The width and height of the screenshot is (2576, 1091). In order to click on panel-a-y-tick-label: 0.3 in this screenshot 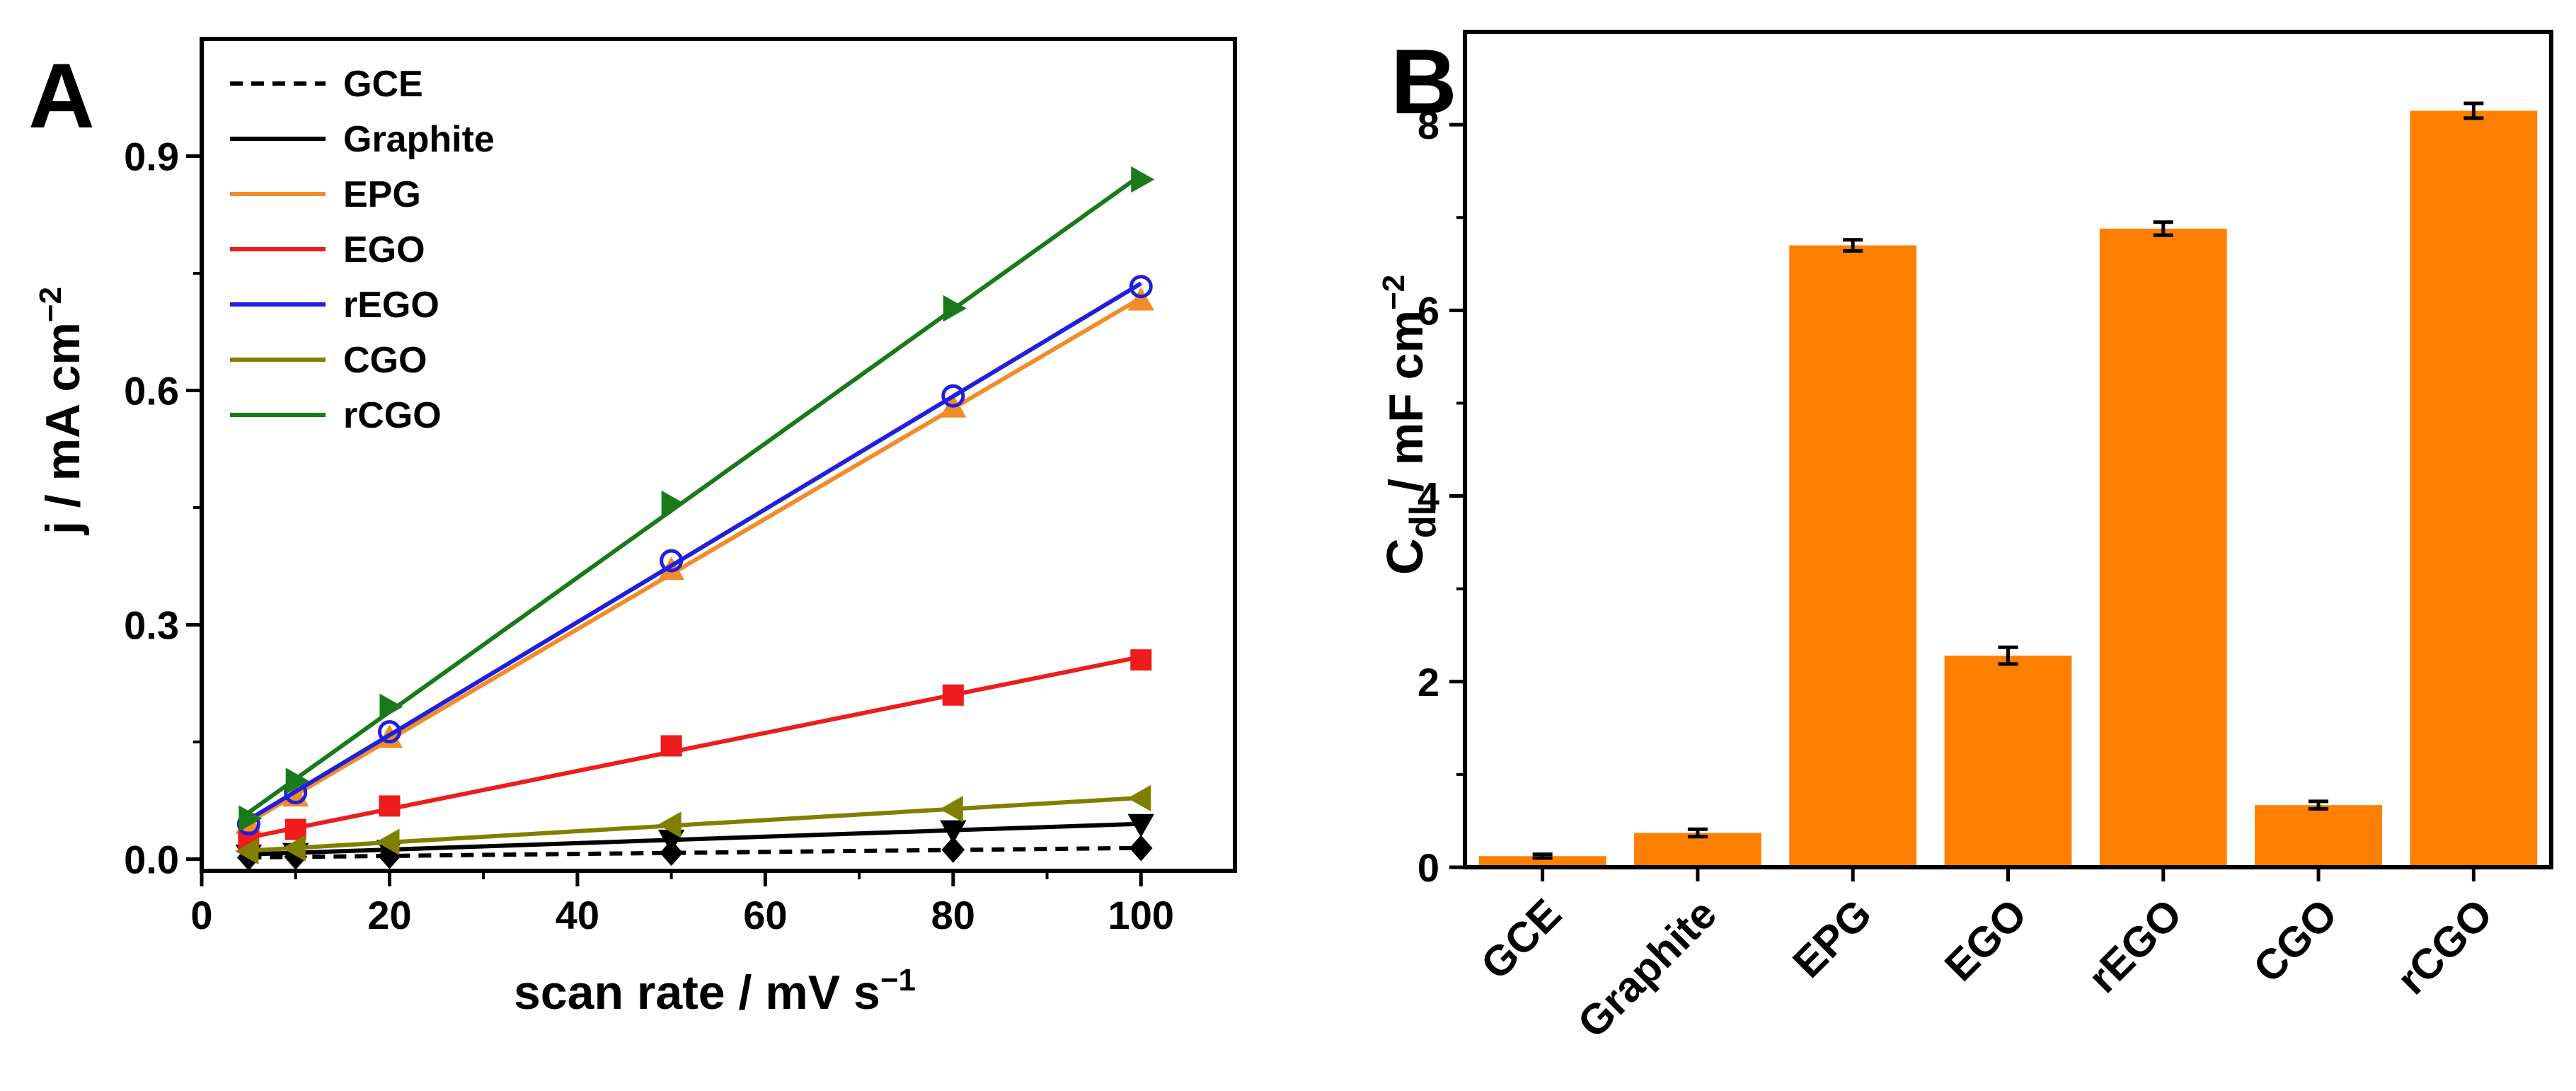, I will do `click(152, 624)`.